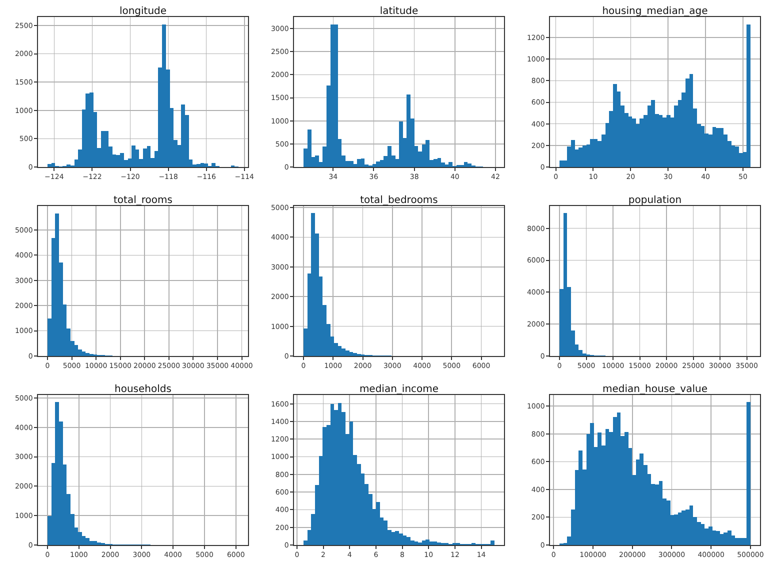  Describe the element at coordinates (655, 11) in the screenshot. I see `chart-title: housing_median_age` at that location.